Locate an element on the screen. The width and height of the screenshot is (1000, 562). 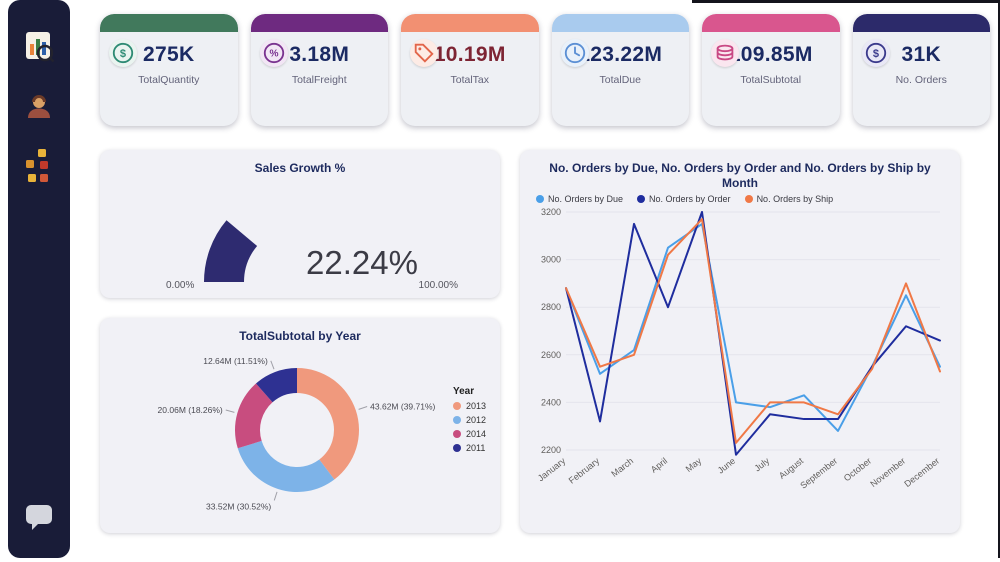
kpi-card-no-orders: $31K No. Orders is located at coordinates (921, 70).